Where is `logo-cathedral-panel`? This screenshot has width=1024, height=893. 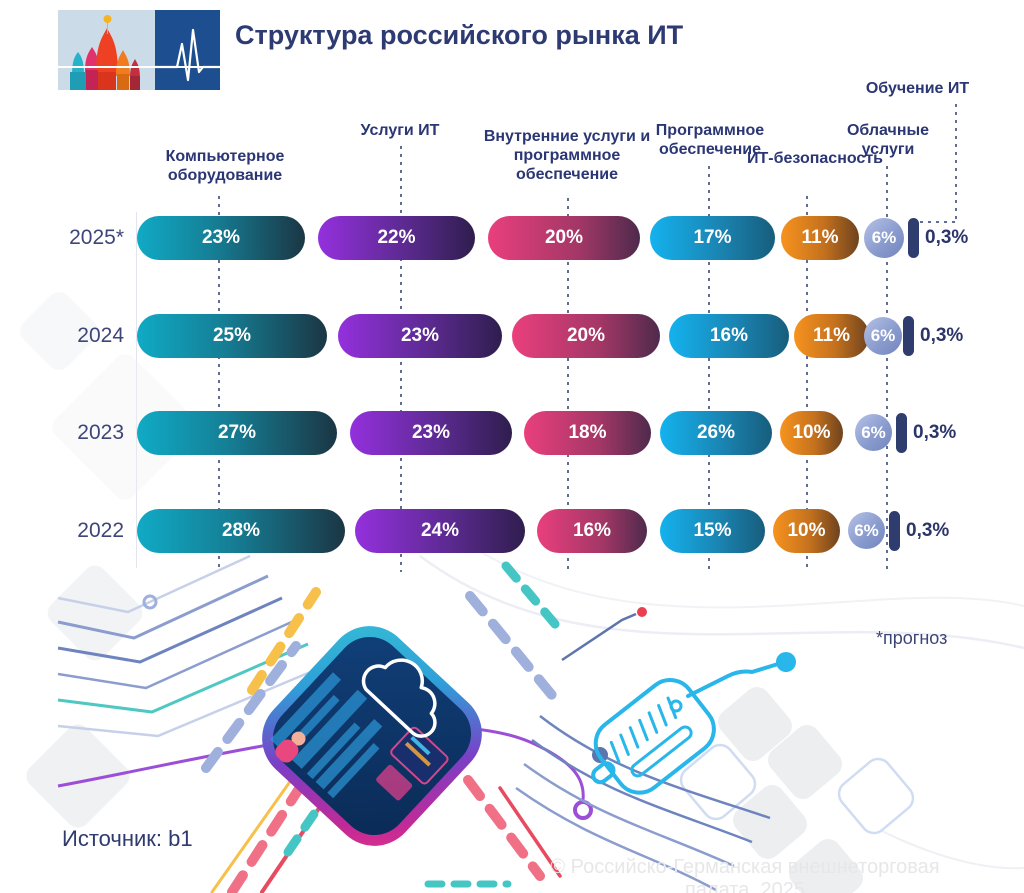 logo-cathedral-panel is located at coordinates (106, 50).